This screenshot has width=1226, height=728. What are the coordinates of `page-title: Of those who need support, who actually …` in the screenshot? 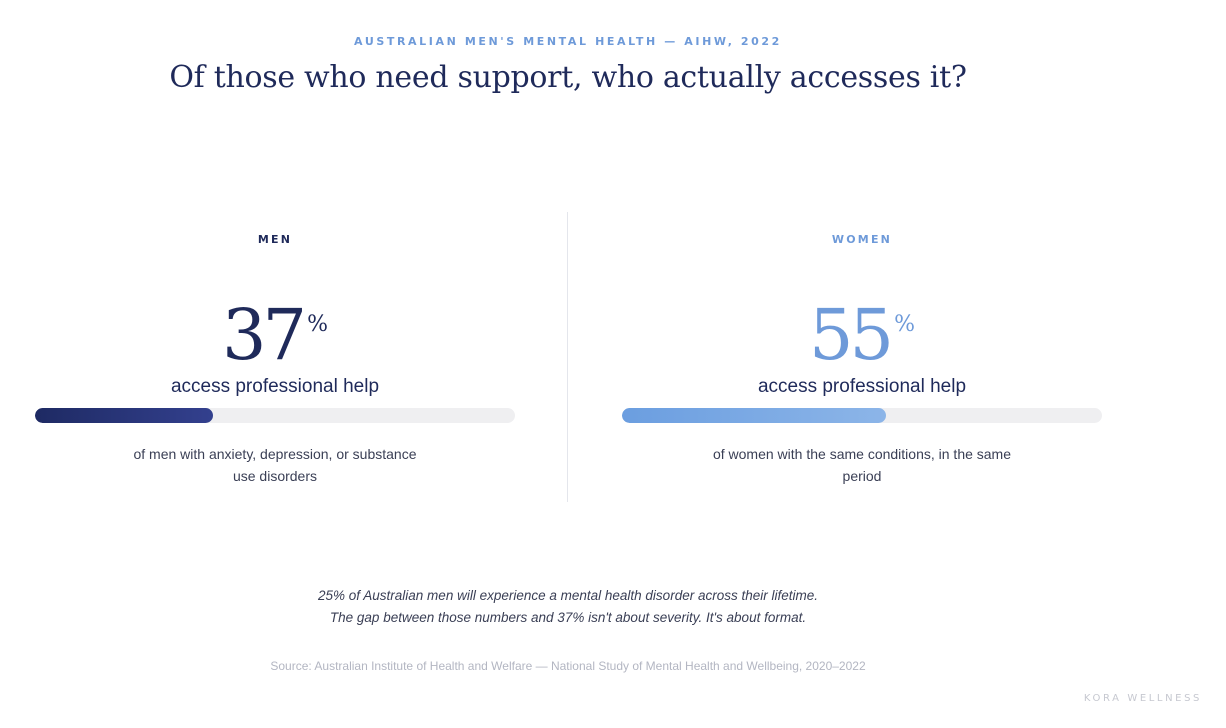 It's located at (568, 77).